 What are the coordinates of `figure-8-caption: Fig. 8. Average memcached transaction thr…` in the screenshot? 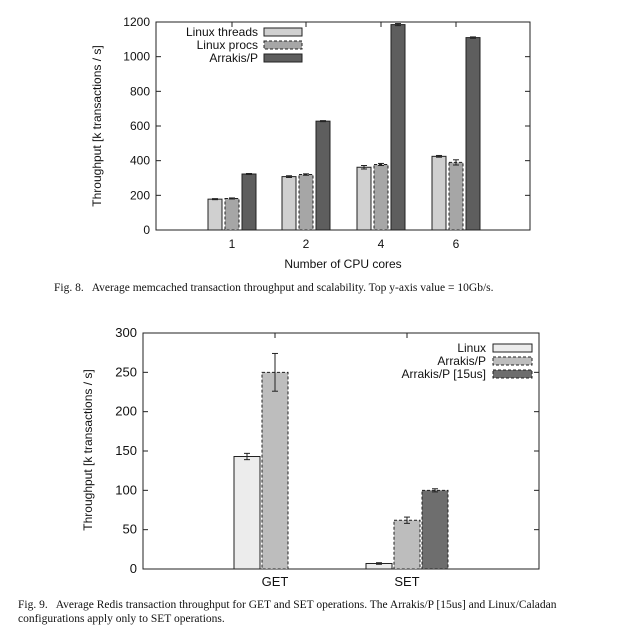 It's located at (324, 288).